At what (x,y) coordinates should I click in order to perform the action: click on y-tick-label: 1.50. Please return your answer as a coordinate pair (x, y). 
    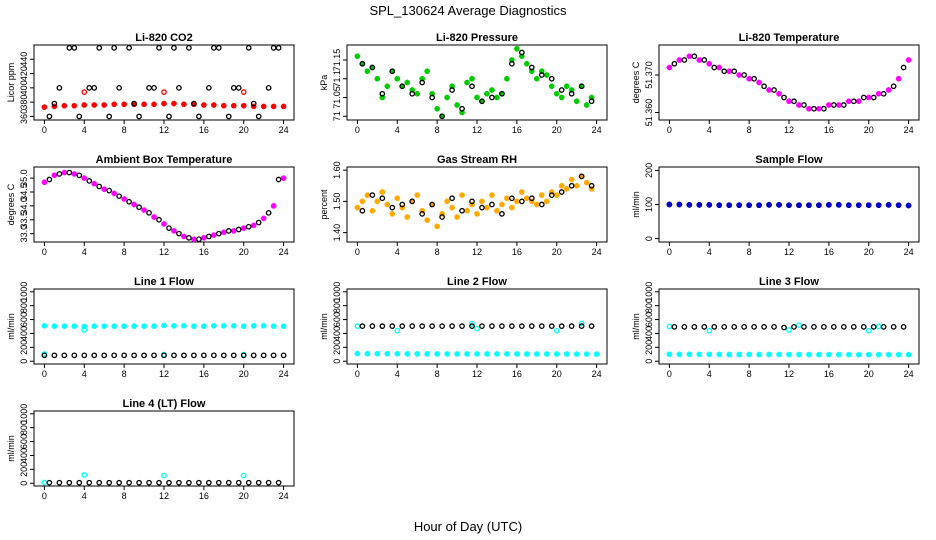
    Looking at the image, I should click on (337, 202).